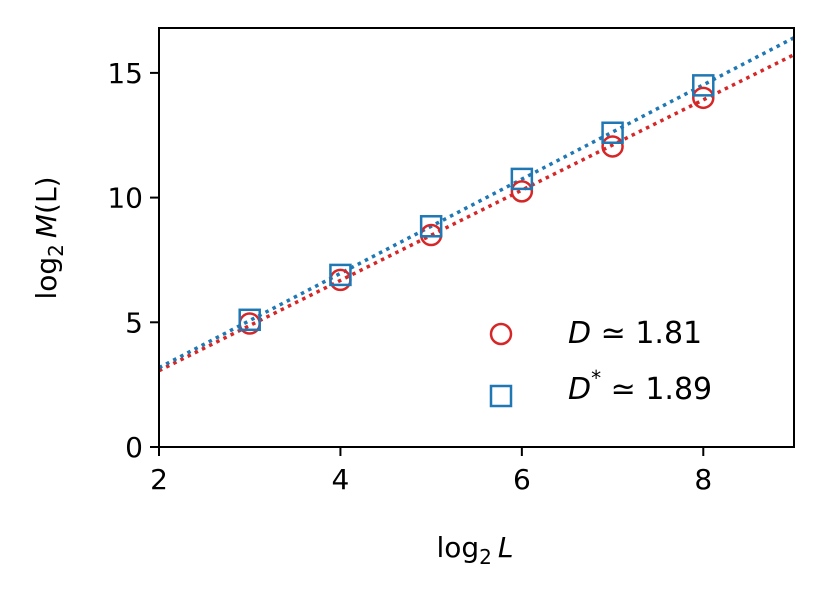  Describe the element at coordinates (656, 389) in the screenshot. I see `legend-dstar-value: ≃ 1.89` at that location.